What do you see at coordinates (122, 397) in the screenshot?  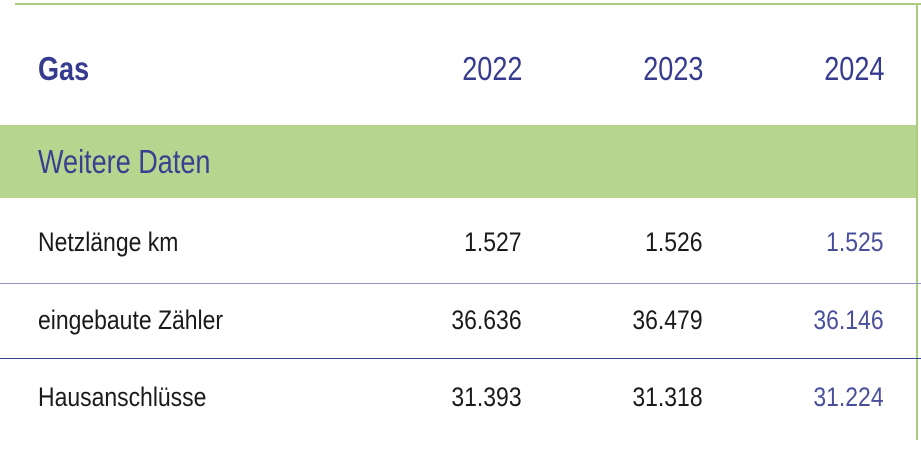 I see `row-label: Hausanschlüsse` at bounding box center [122, 397].